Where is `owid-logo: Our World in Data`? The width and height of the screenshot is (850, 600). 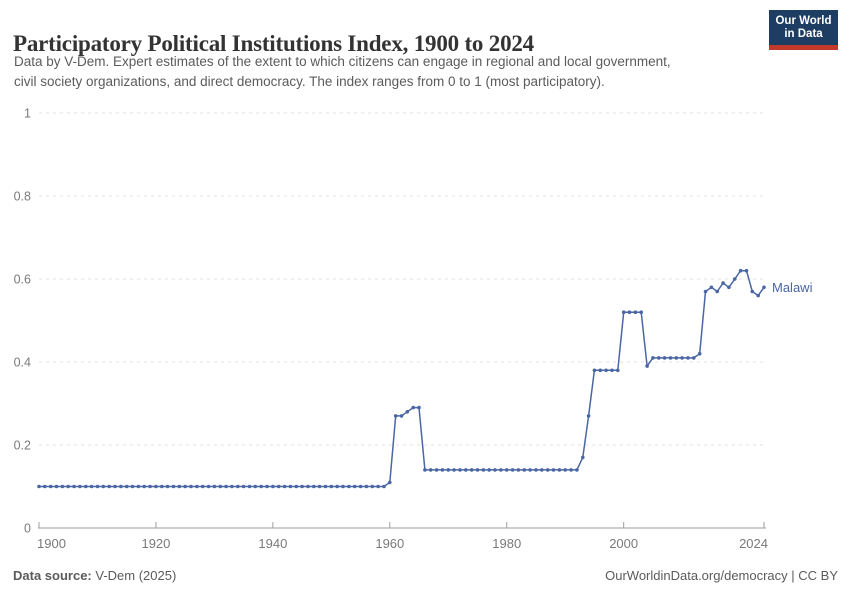 owid-logo: Our World in Data is located at coordinates (803, 30).